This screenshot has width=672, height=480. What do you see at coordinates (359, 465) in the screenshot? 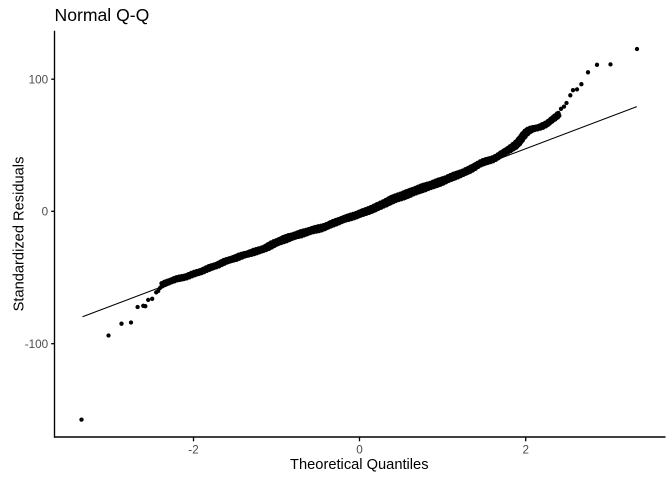
I see `svg-text: Theoretical Quantiles` at bounding box center [359, 465].